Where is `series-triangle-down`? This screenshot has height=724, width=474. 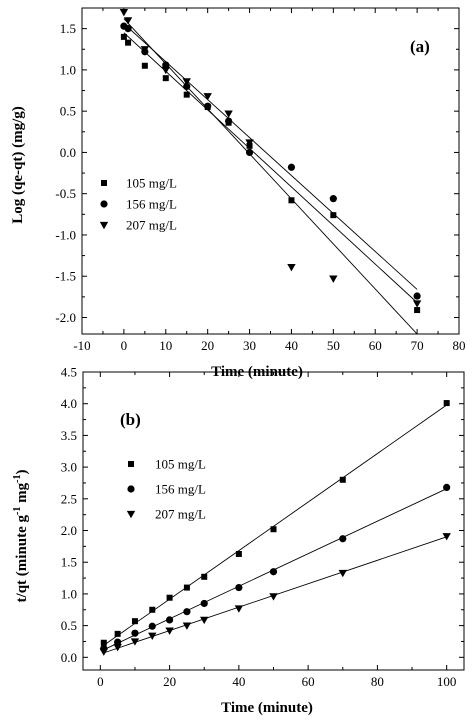 series-triangle-down is located at coordinates (275, 594).